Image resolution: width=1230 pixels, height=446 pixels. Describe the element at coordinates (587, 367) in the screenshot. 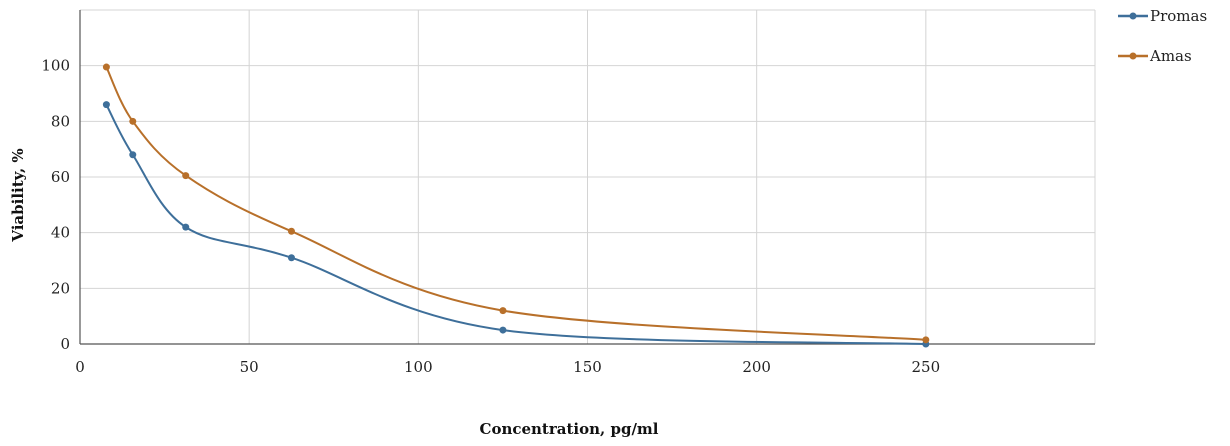

I see `x-tick-label: 150` at that location.